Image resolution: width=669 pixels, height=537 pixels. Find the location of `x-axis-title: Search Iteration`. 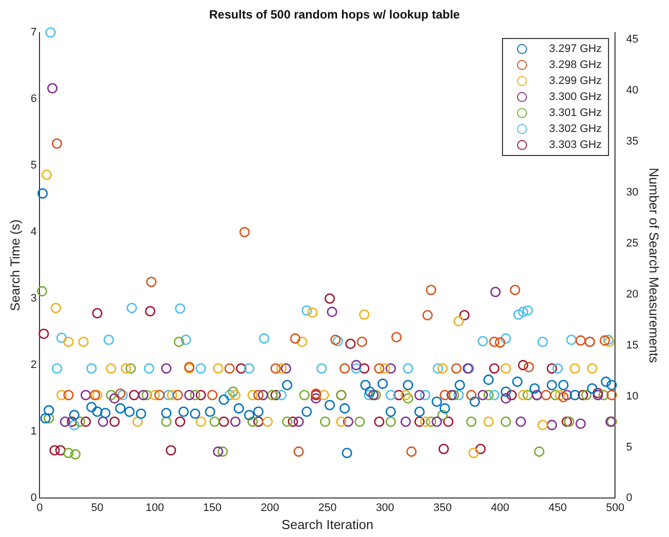

x-axis-title: Search Iteration is located at coordinates (328, 524).